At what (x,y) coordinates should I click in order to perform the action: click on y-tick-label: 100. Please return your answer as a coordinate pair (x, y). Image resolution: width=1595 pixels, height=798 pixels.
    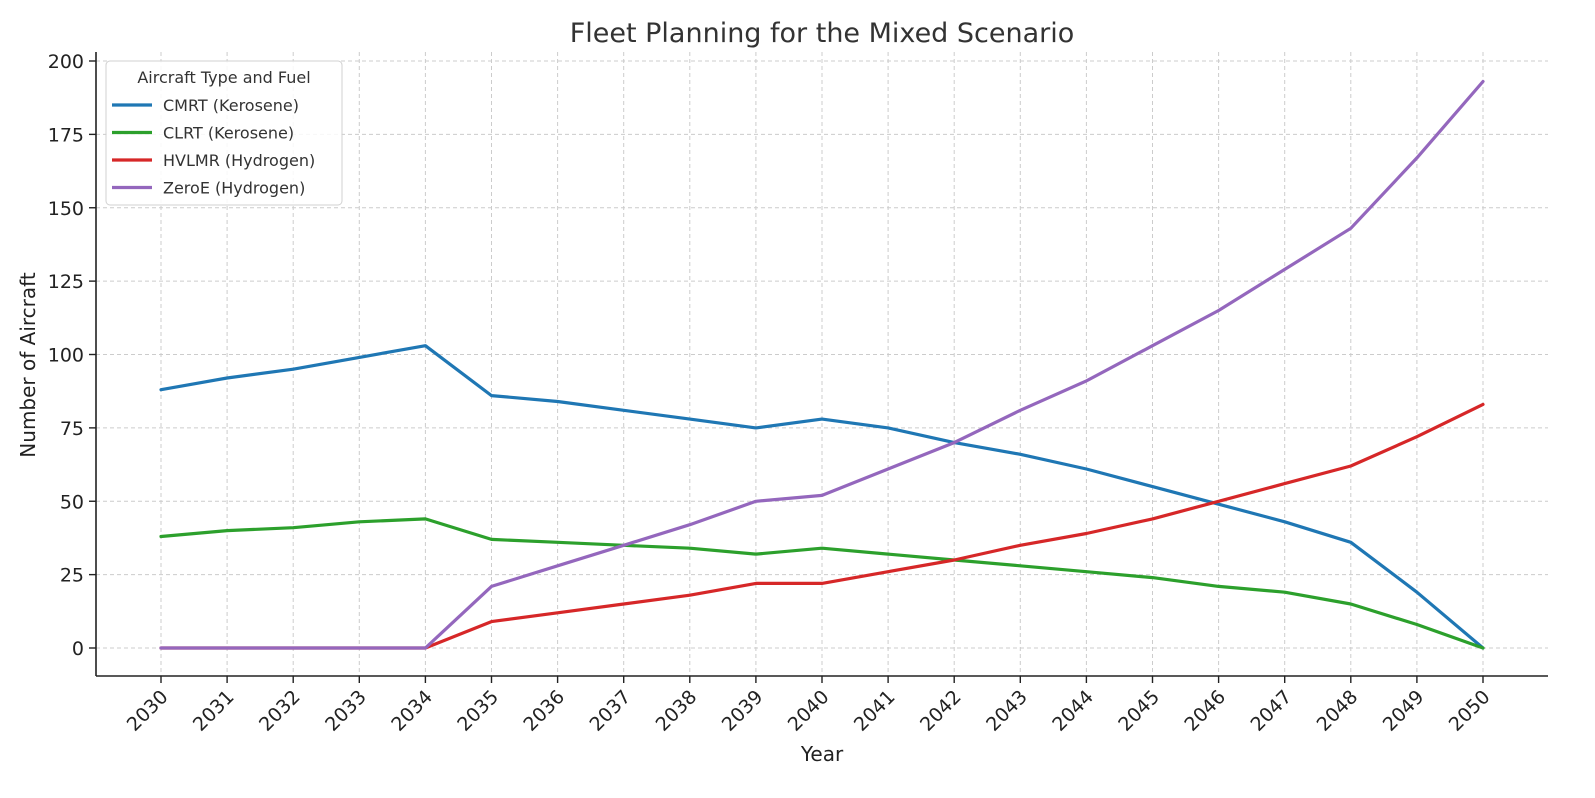
    Looking at the image, I should click on (66, 356).